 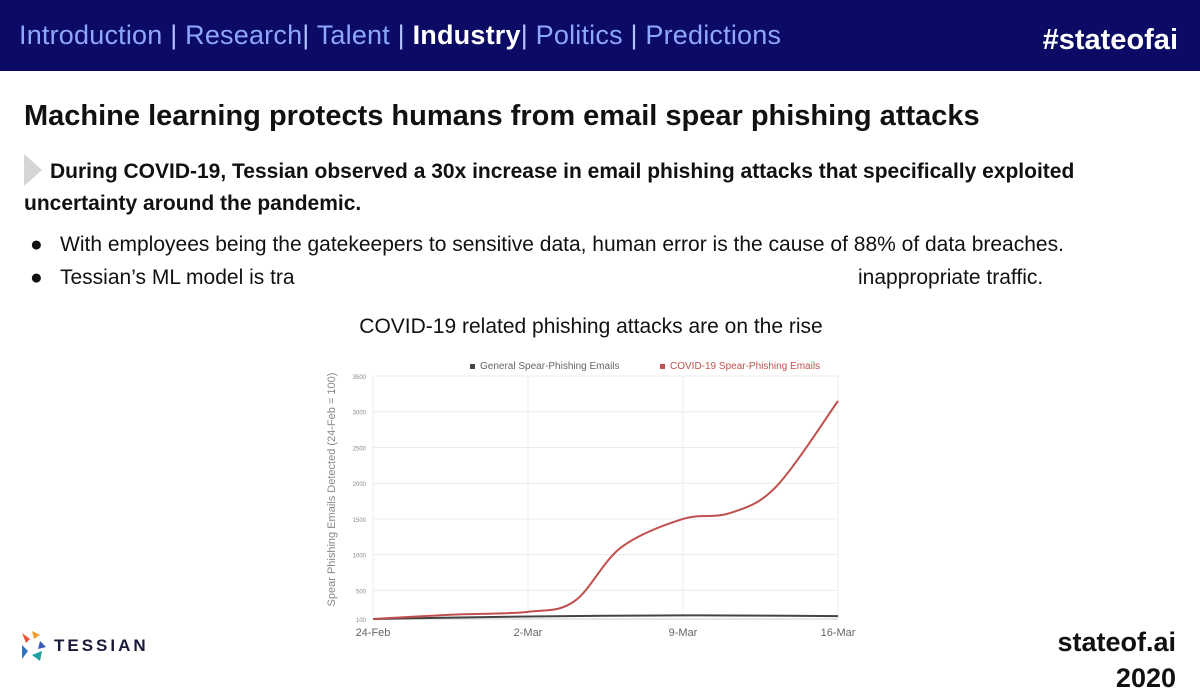 I want to click on bullet-text-tail: inappropriate traffic., so click(x=951, y=277).